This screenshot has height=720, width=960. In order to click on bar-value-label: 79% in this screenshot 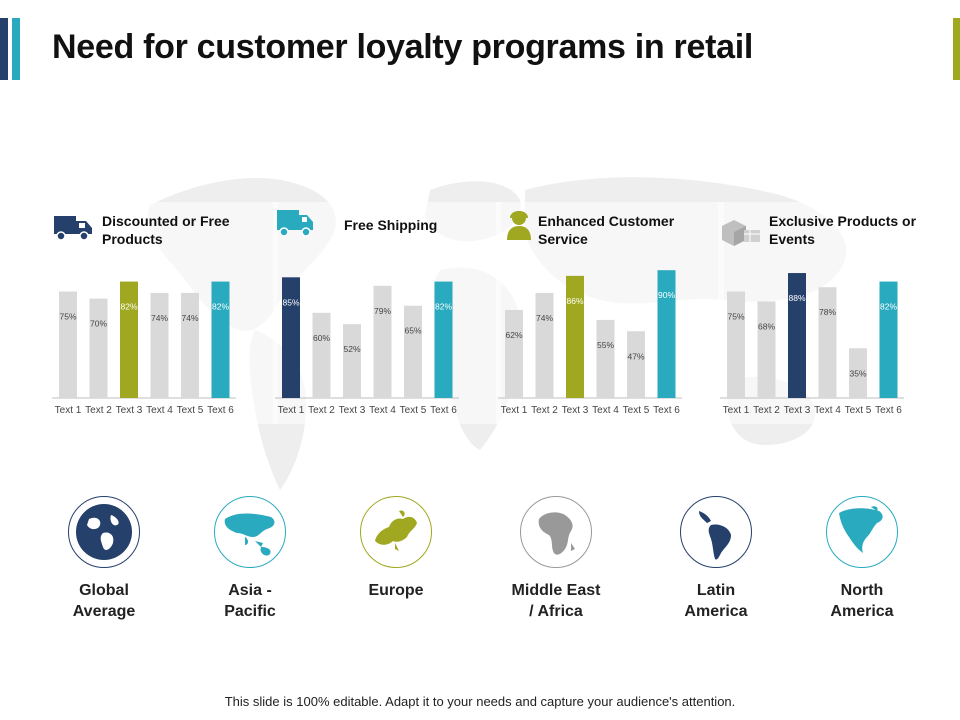, I will do `click(382, 311)`.